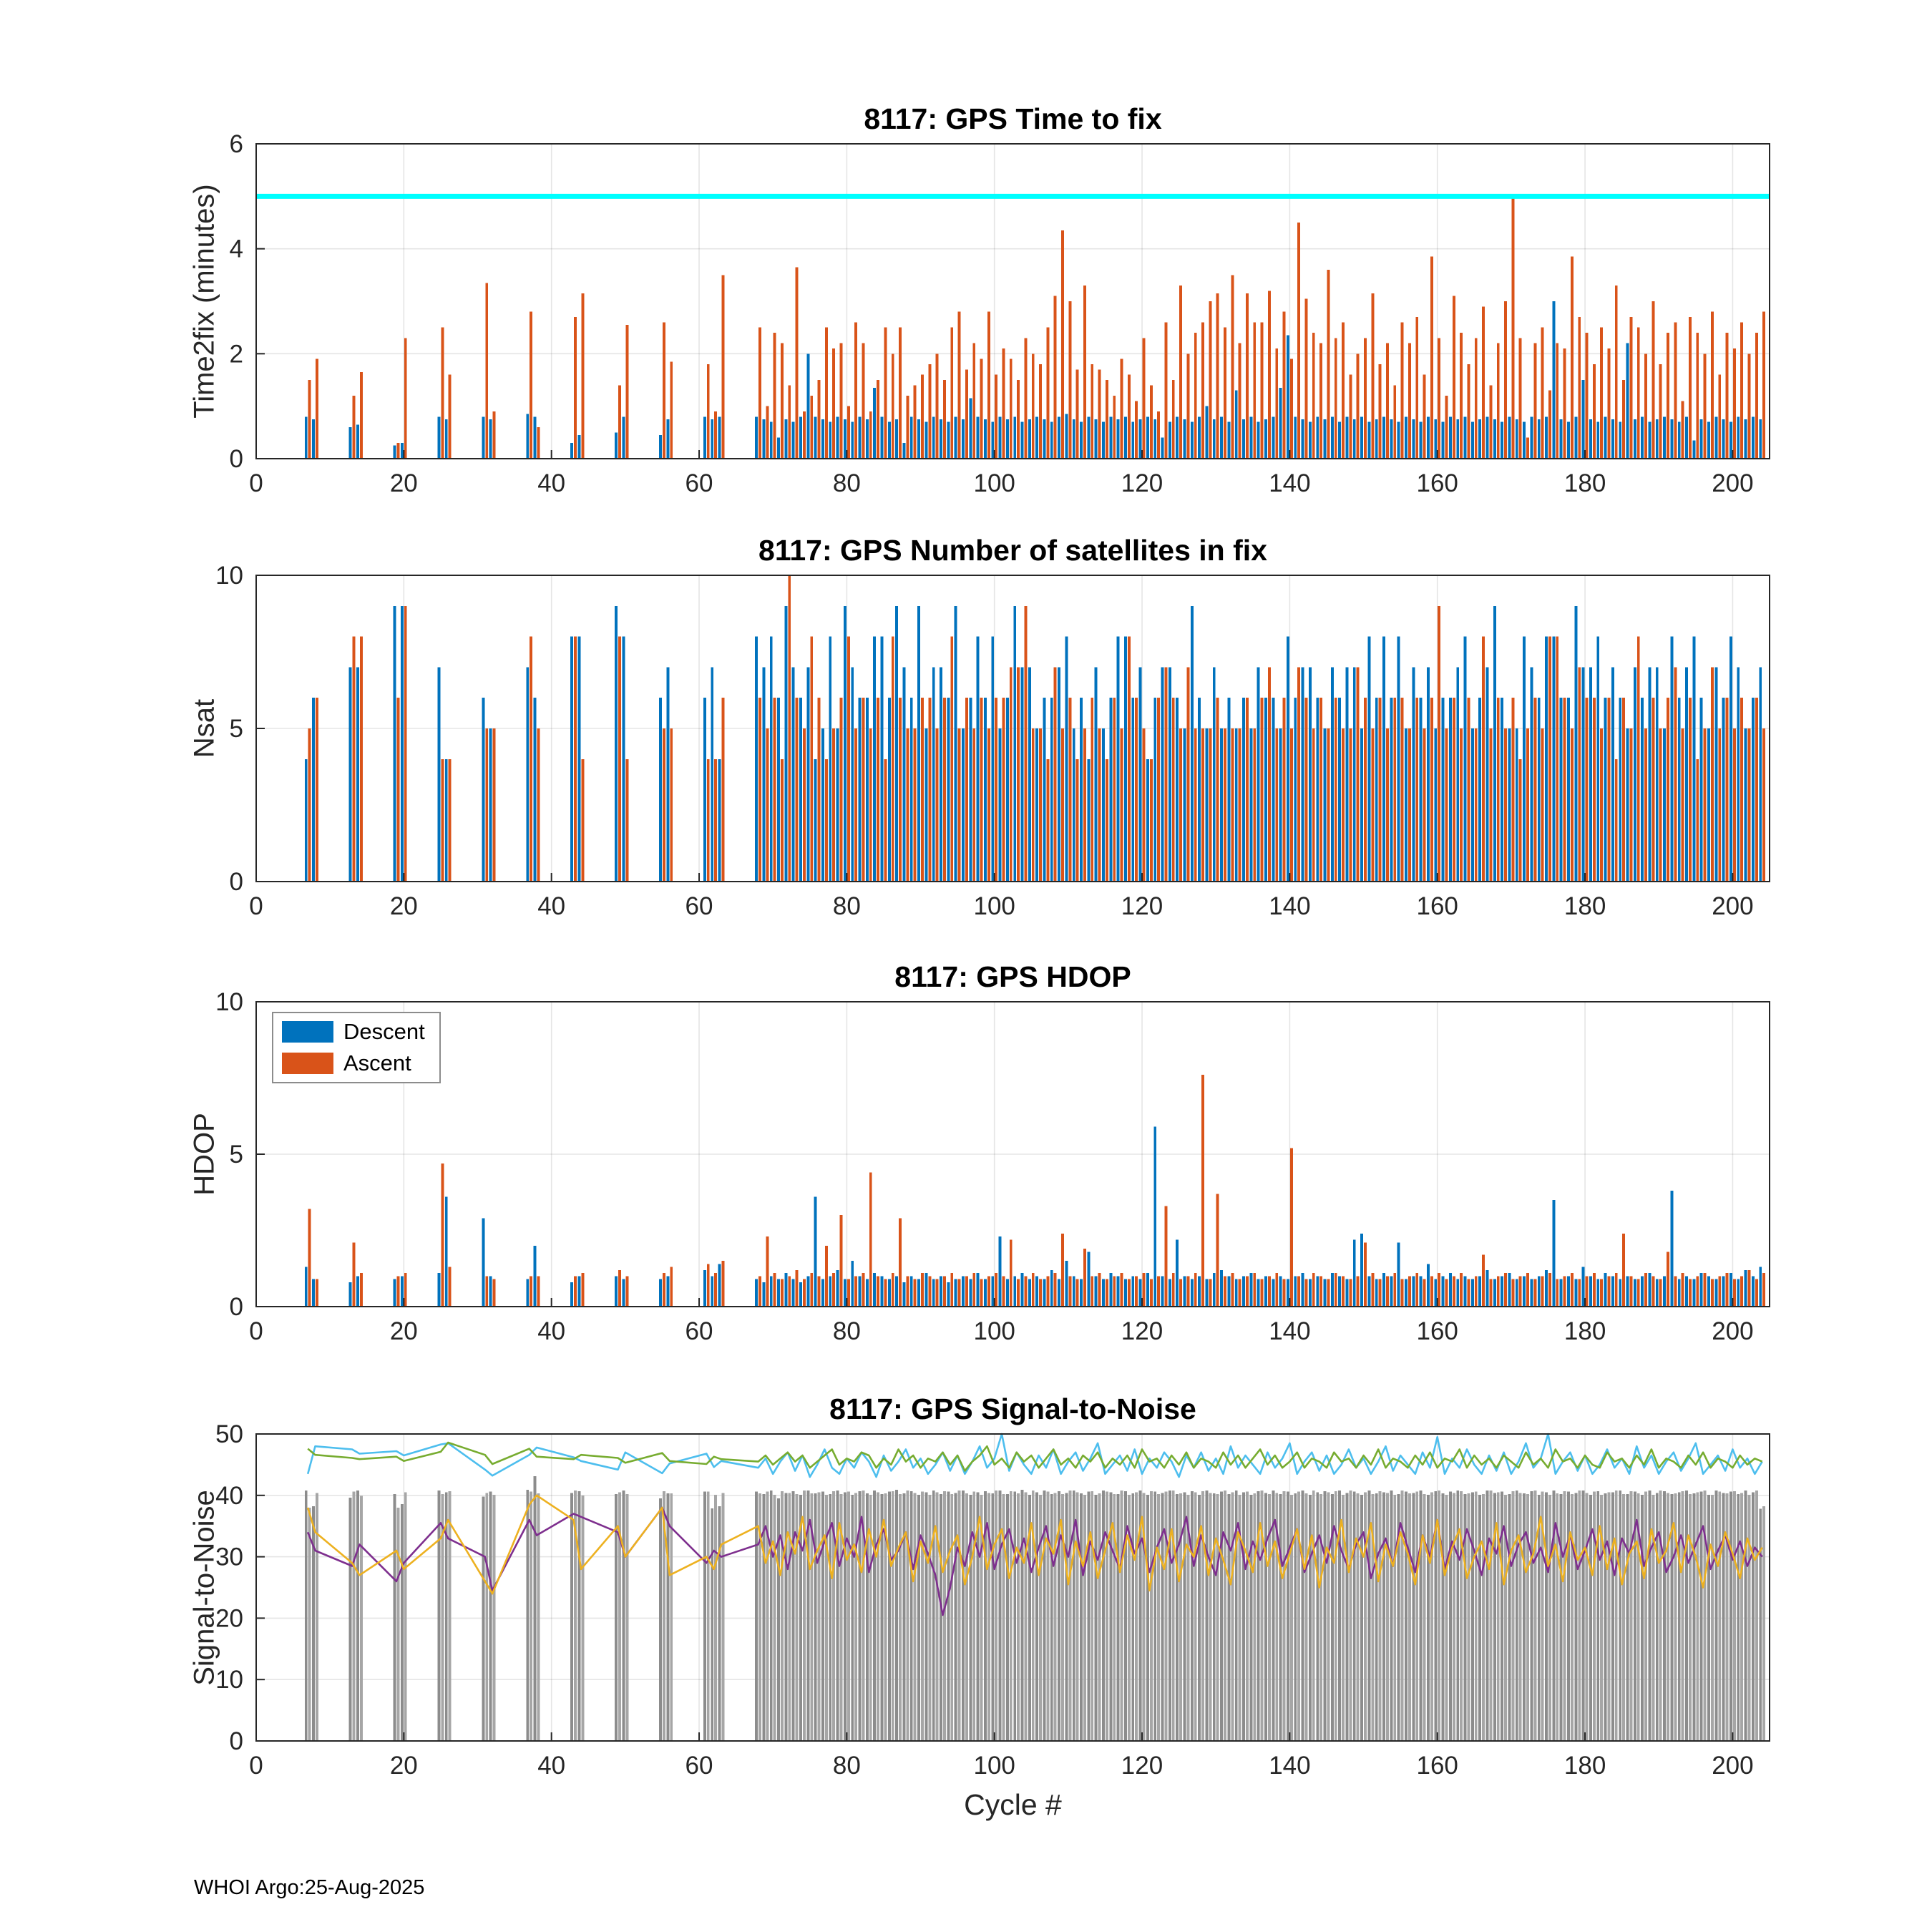 The width and height of the screenshot is (1932, 1932). What do you see at coordinates (307, 1063) in the screenshot?
I see `ascent-color-swatch` at bounding box center [307, 1063].